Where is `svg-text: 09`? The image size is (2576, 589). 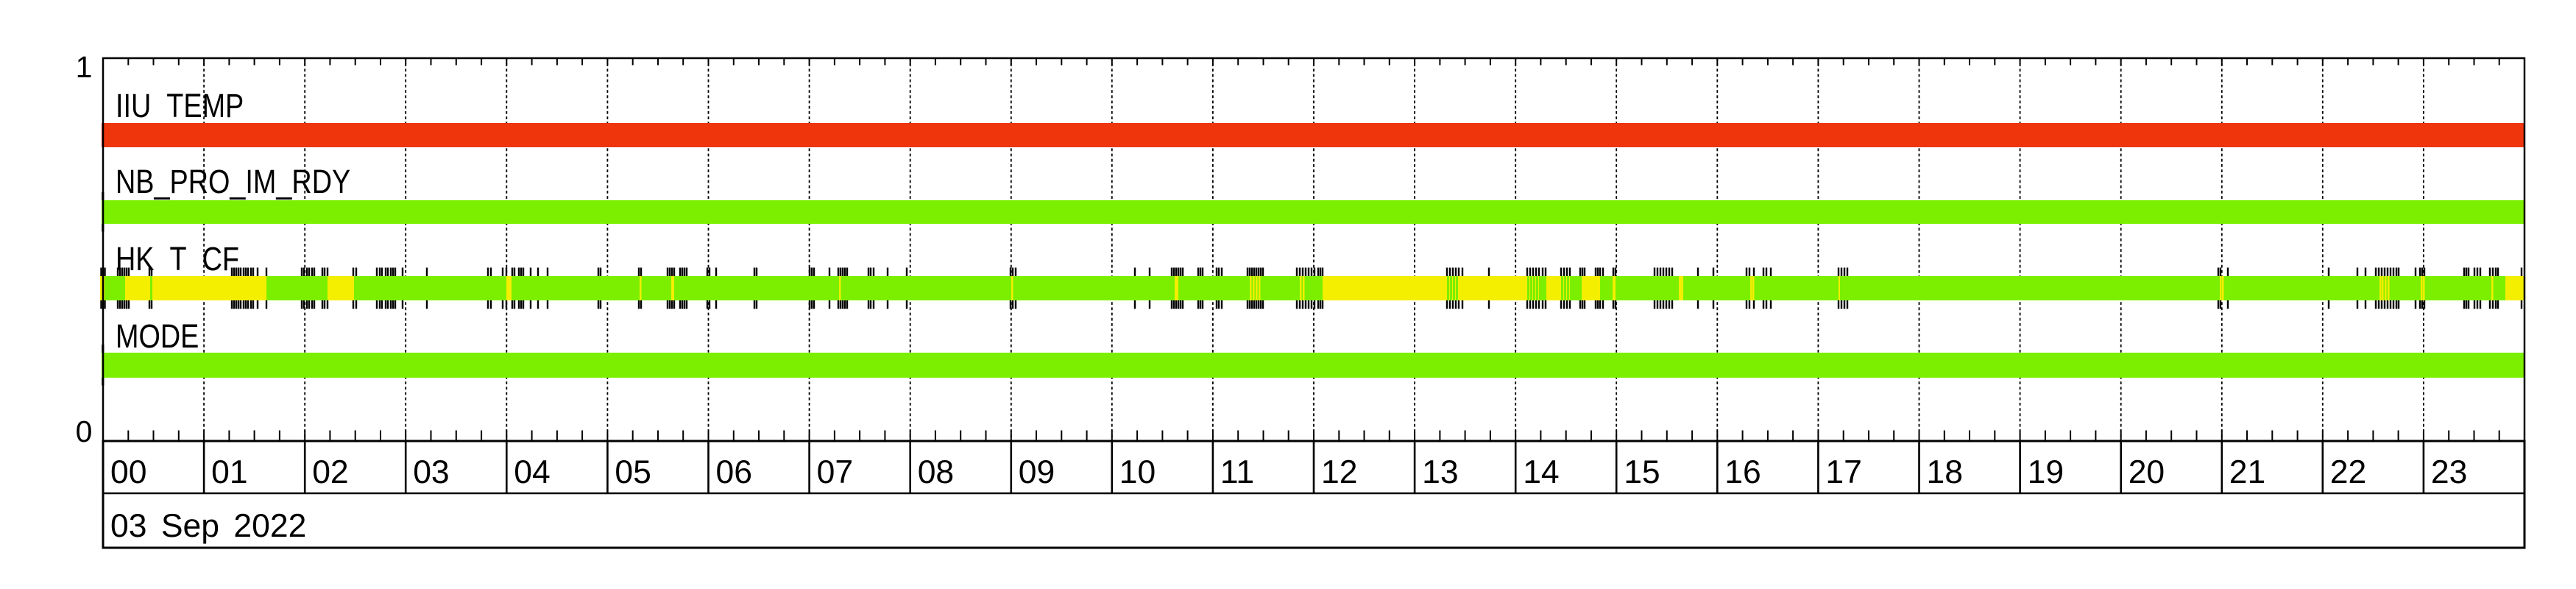
svg-text: 09 is located at coordinates (1037, 472).